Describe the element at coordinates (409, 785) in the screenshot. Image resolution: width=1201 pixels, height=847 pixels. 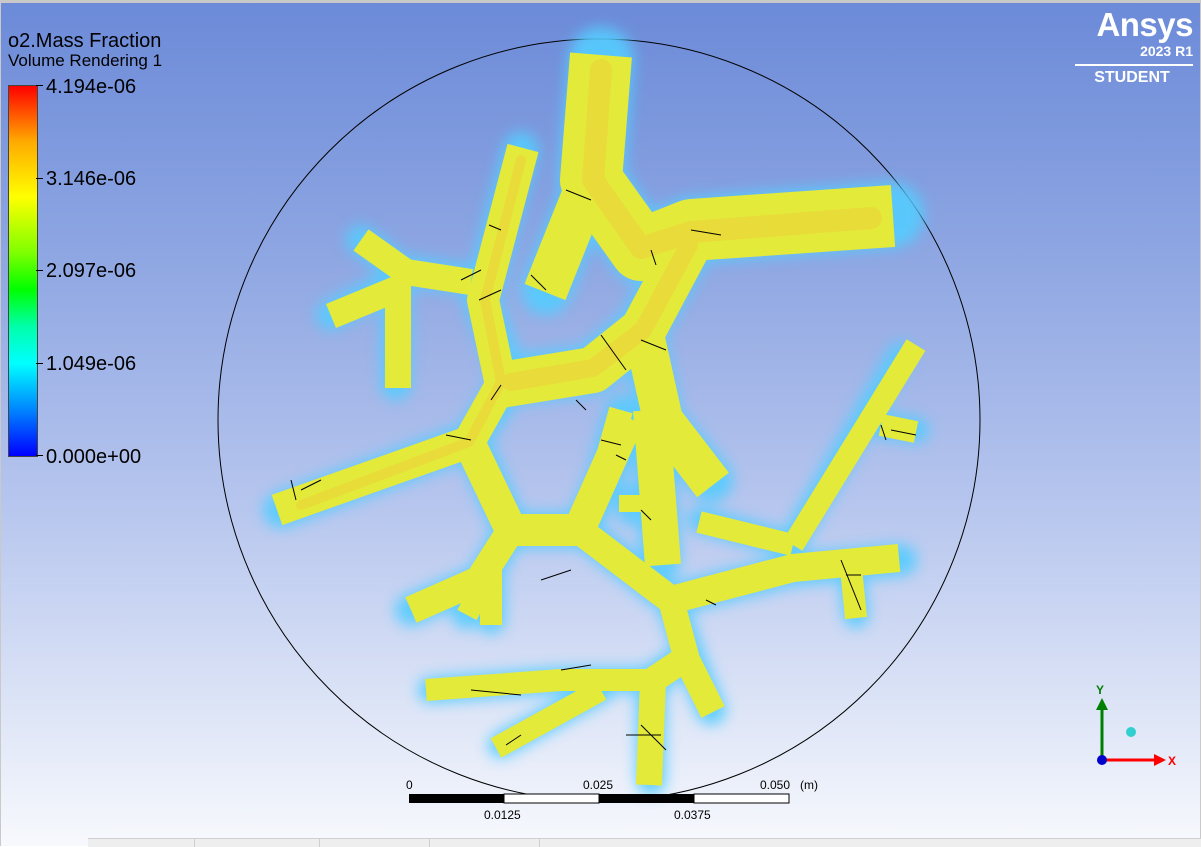
I see `scale-label-0: 0` at that location.